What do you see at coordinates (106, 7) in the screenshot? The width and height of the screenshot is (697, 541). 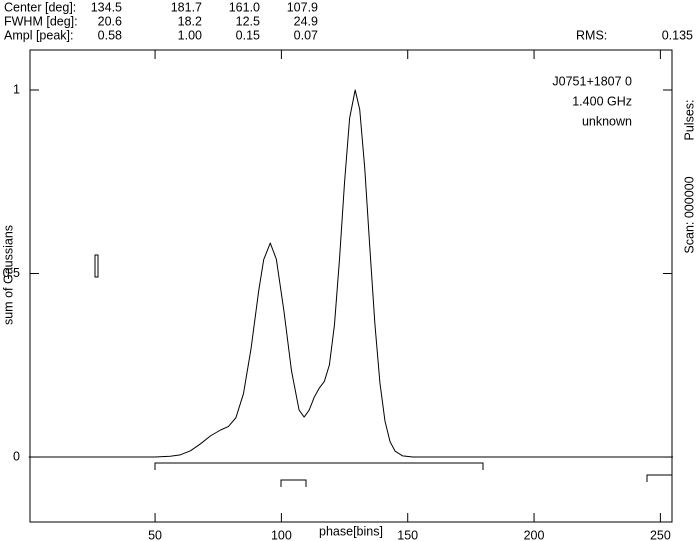 I see `header-value: 134.5` at bounding box center [106, 7].